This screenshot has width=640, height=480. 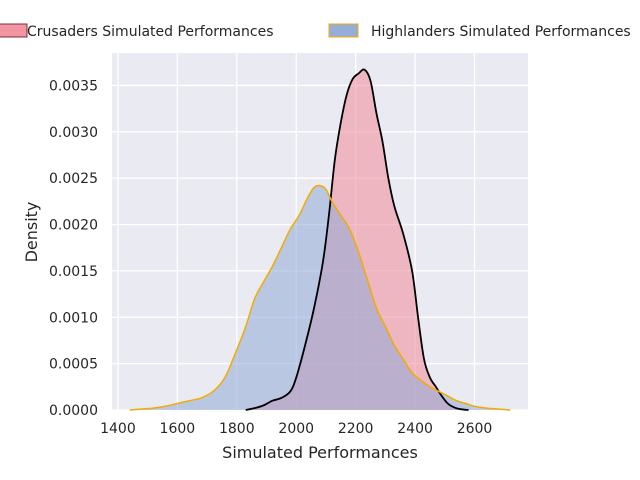 What do you see at coordinates (475, 429) in the screenshot?
I see `x-tick-label: 2600` at bounding box center [475, 429].